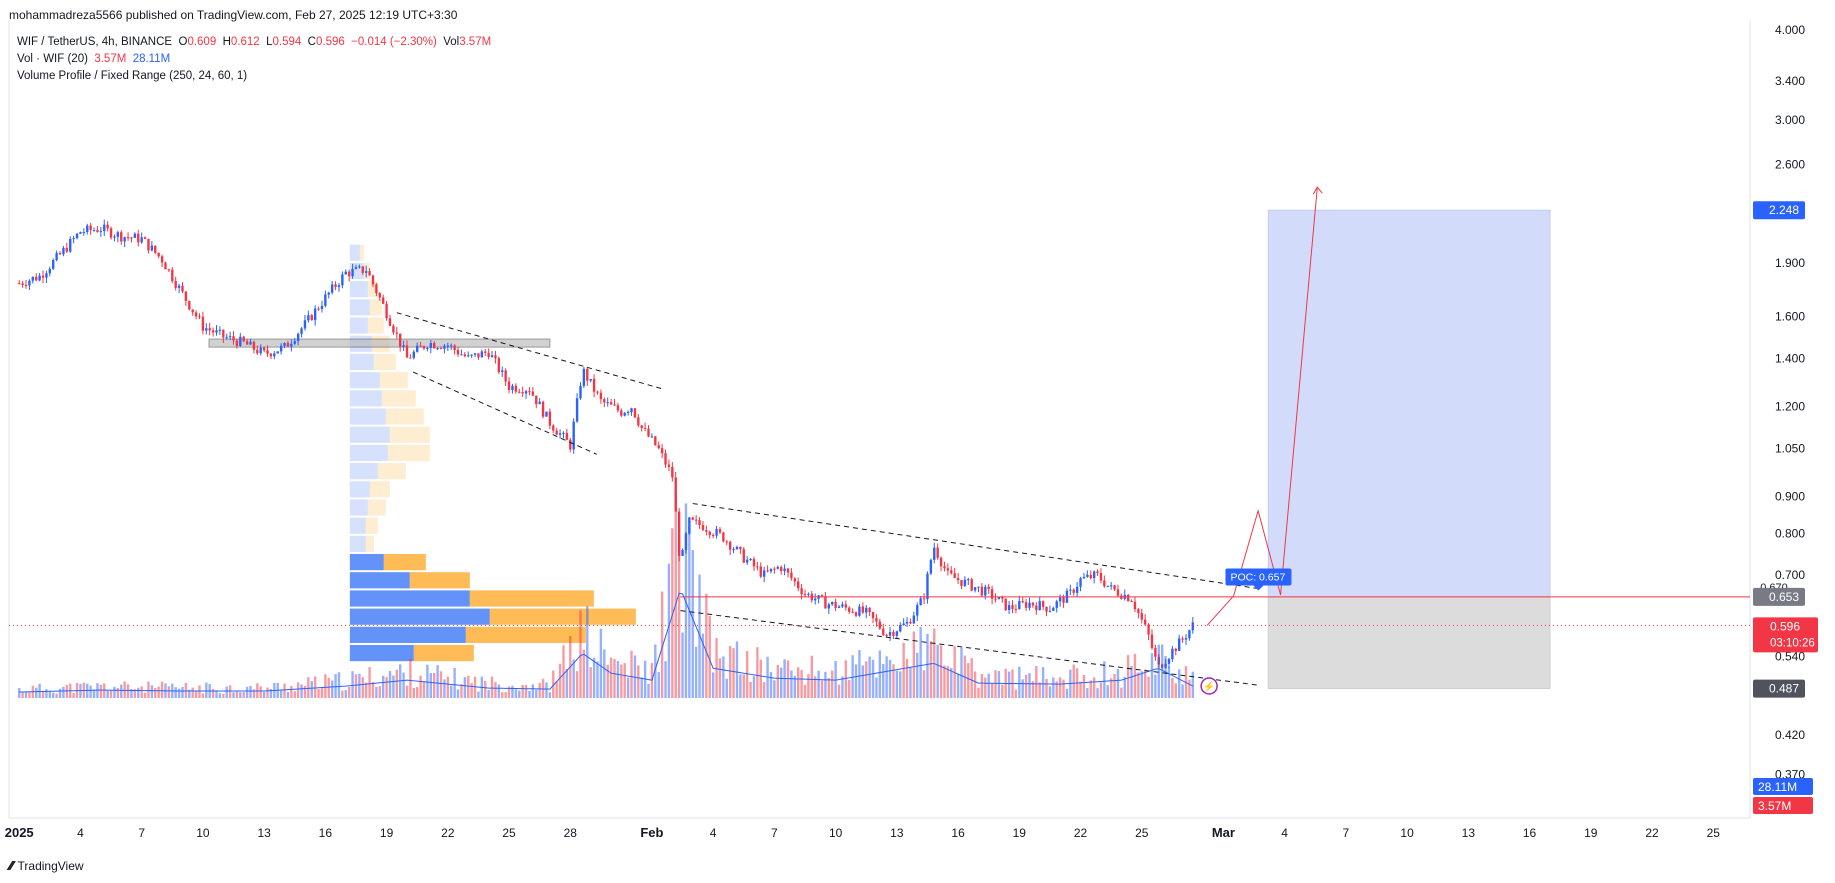 The width and height of the screenshot is (1835, 883). Describe the element at coordinates (1790, 120) in the screenshot. I see `price-tick-label: 3.000` at that location.